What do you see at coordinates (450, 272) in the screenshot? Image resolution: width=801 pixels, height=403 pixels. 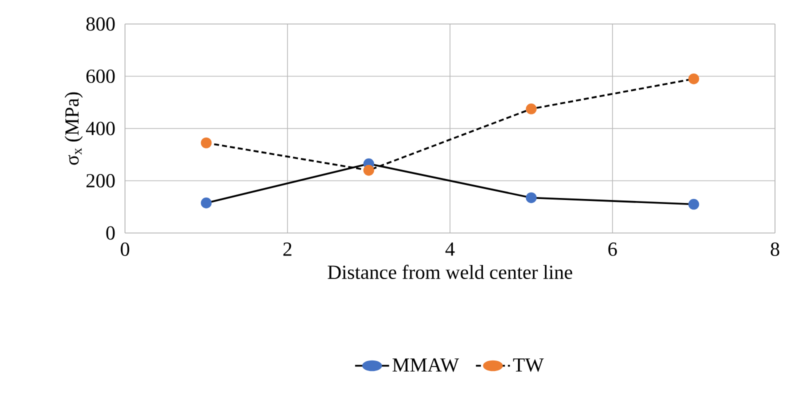 I see `x-axis-title: Distance from weld center line` at bounding box center [450, 272].